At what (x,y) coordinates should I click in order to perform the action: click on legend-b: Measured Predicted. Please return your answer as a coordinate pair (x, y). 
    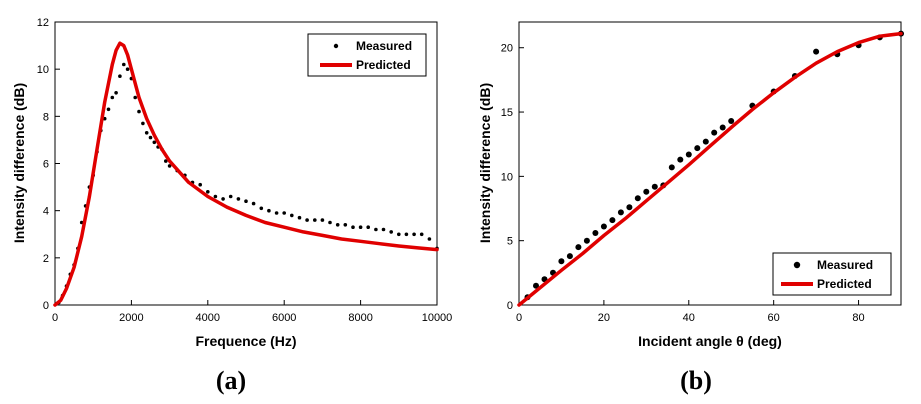
    Looking at the image, I should click on (832, 274).